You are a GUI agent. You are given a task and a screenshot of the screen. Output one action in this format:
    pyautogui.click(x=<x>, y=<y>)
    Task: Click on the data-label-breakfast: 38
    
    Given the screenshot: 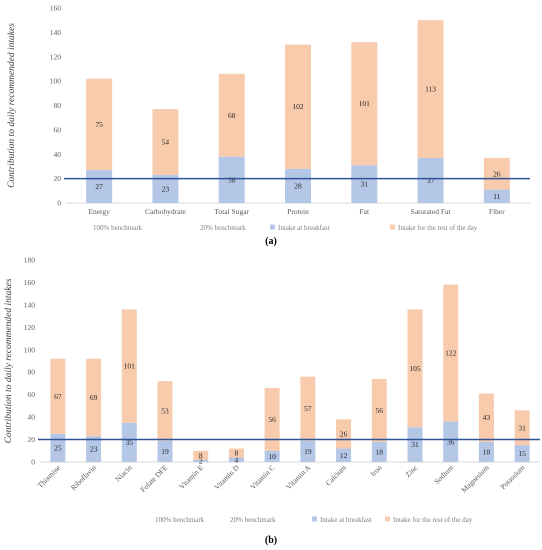 What is the action you would take?
    pyautogui.click(x=232, y=179)
    